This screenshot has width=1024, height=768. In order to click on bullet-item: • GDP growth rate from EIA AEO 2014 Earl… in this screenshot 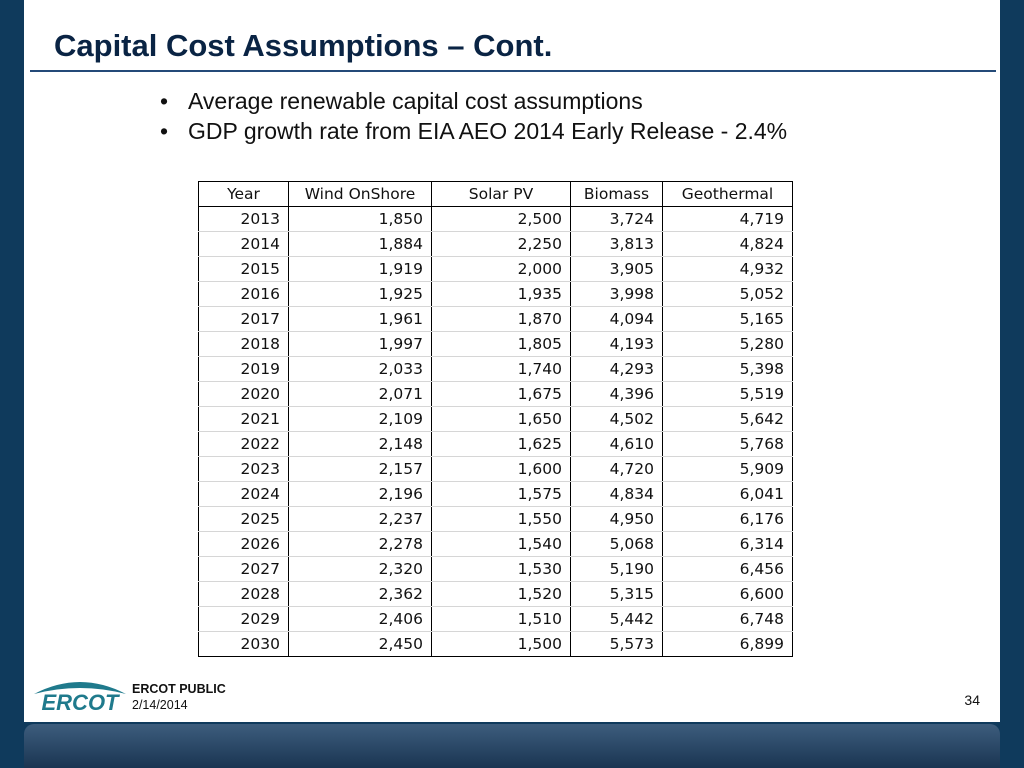, I will do `click(470, 131)`.